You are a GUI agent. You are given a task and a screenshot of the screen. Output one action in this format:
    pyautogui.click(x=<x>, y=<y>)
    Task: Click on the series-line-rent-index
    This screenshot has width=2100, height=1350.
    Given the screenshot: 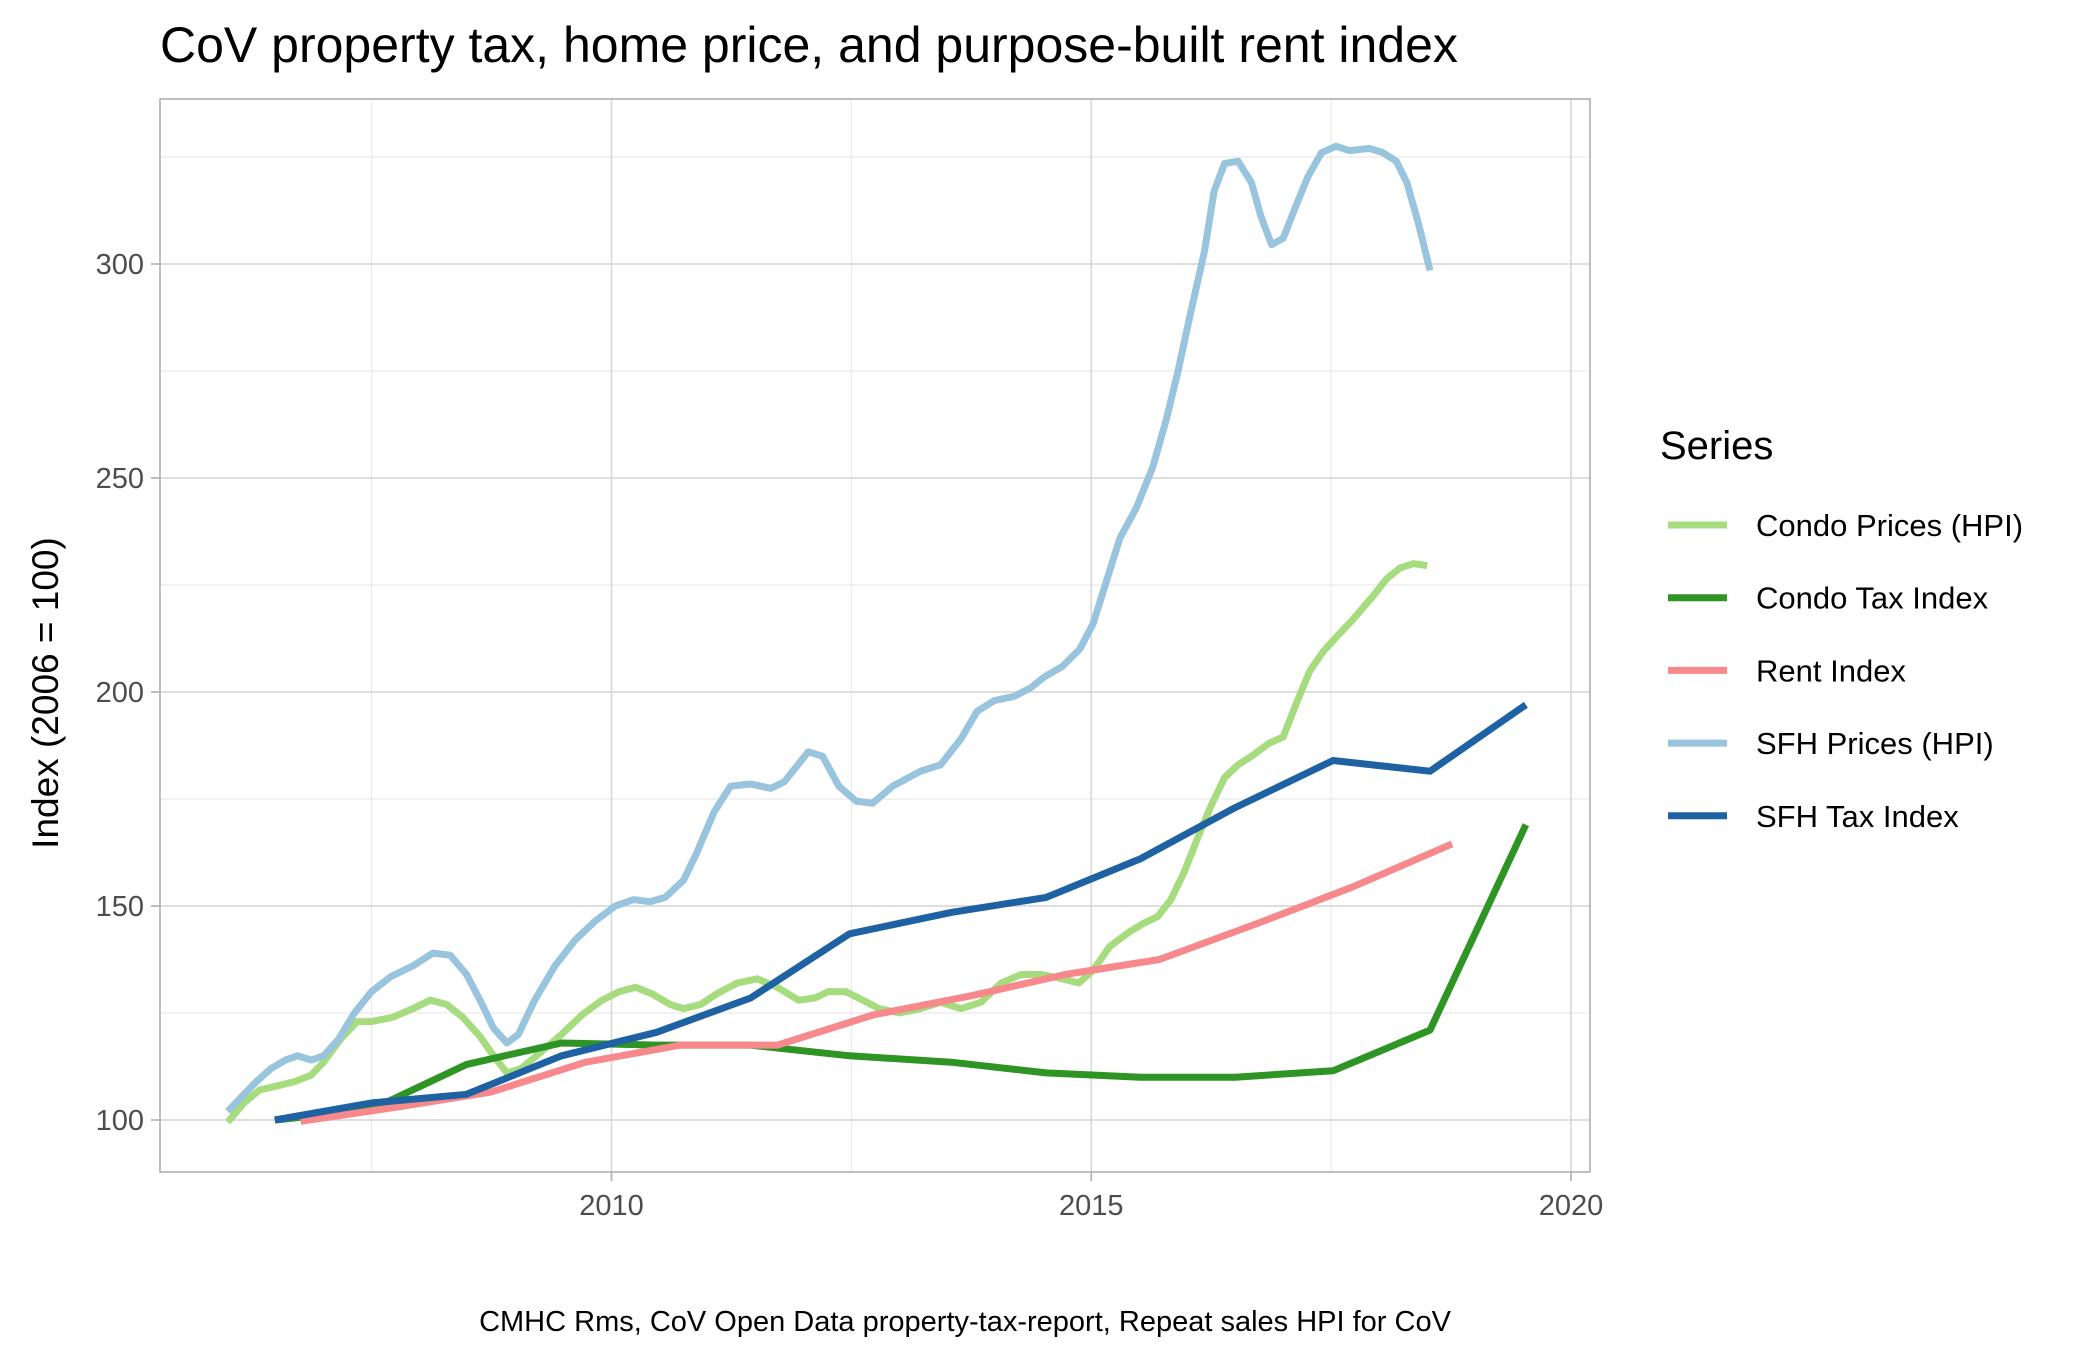 What is the action you would take?
    pyautogui.click(x=877, y=982)
    